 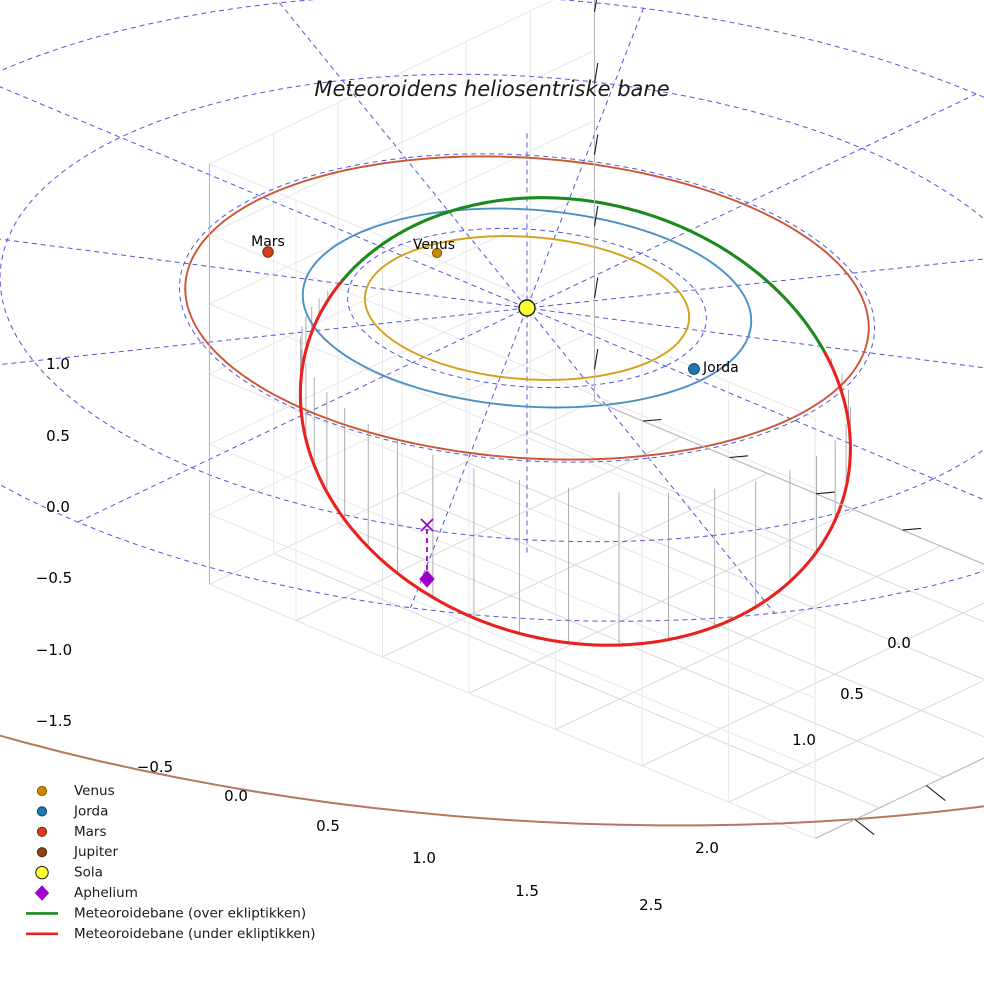 I want to click on page-title: Meteoroidens heliosentriske bane, so click(x=491, y=89).